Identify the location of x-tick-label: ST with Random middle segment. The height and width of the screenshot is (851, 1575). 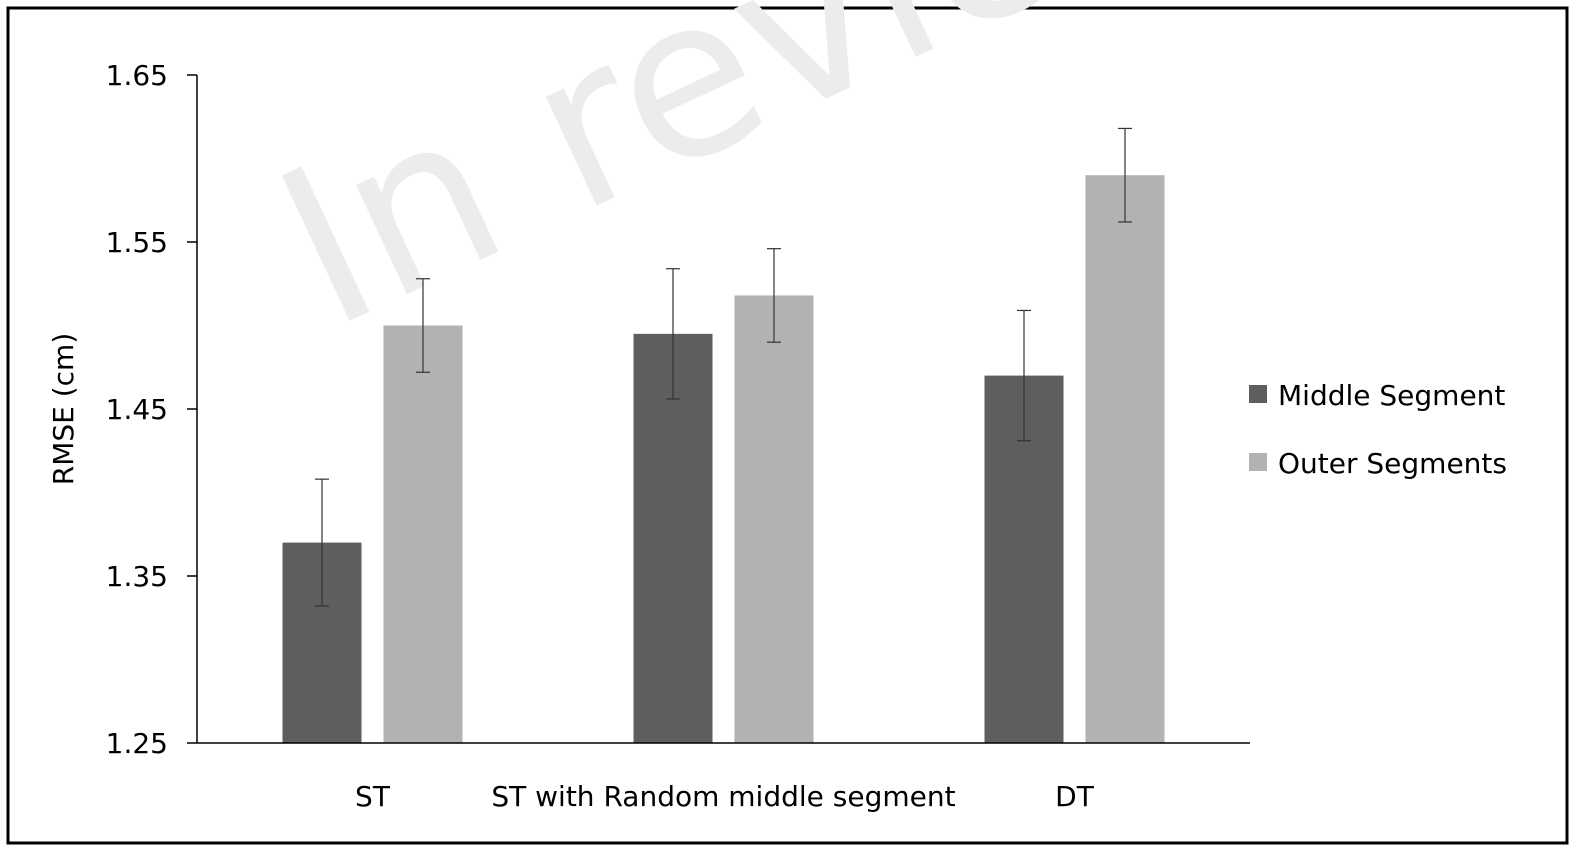
(723, 796).